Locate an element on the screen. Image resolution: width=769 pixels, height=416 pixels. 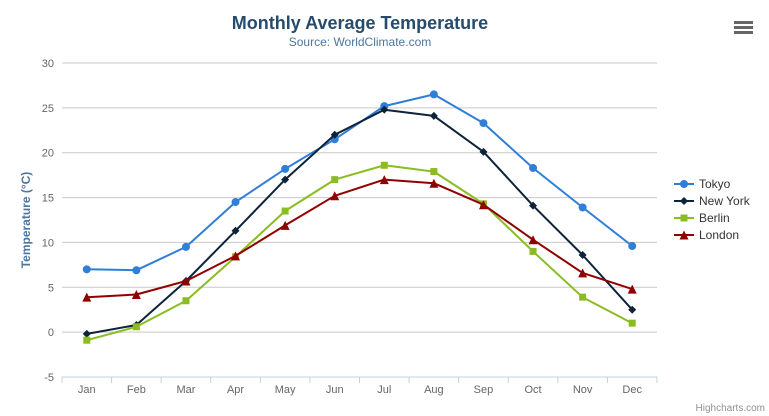
legend-symbol-diamond-icon is located at coordinates (684, 201).